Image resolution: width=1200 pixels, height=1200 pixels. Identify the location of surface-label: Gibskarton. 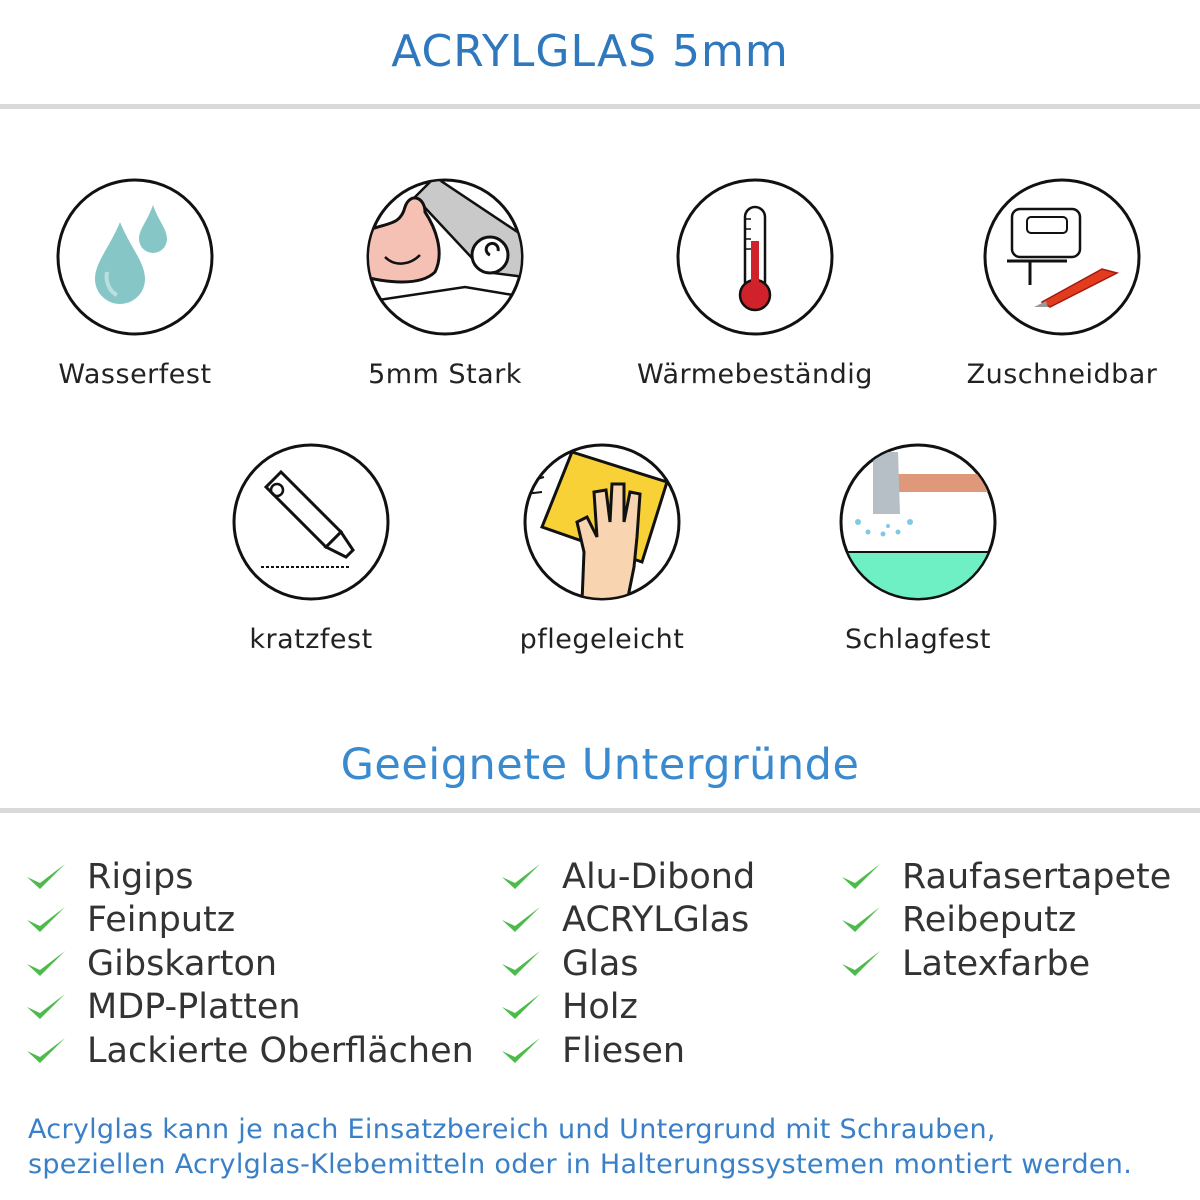
(182, 963).